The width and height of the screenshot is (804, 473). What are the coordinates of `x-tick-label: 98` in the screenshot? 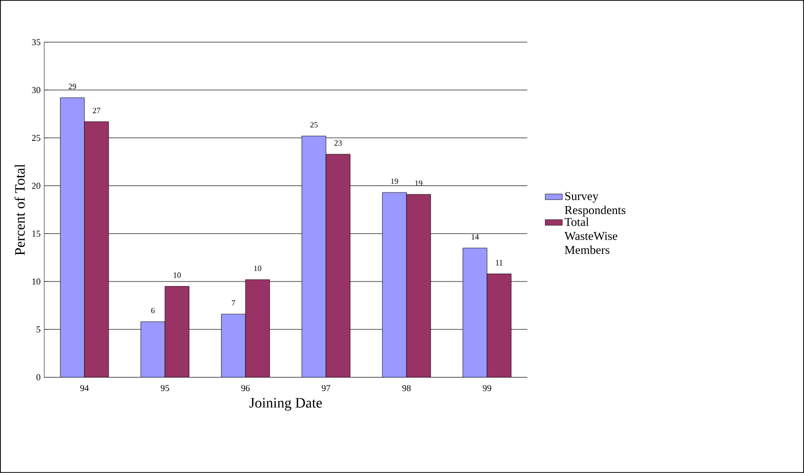 It's located at (406, 388).